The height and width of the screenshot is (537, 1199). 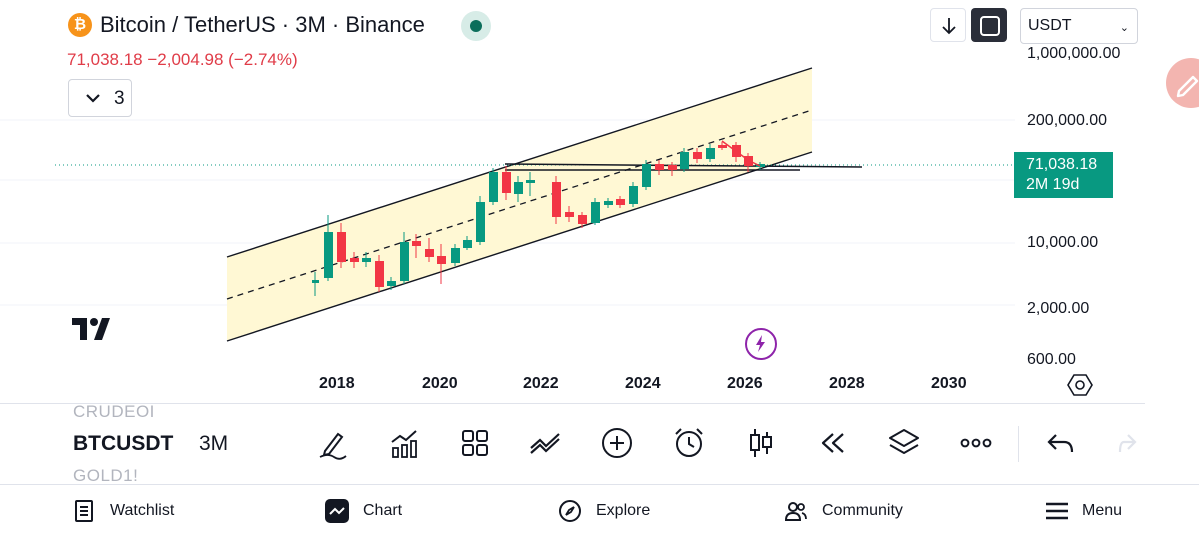 I want to click on x-tick: 2020, so click(x=440, y=383).